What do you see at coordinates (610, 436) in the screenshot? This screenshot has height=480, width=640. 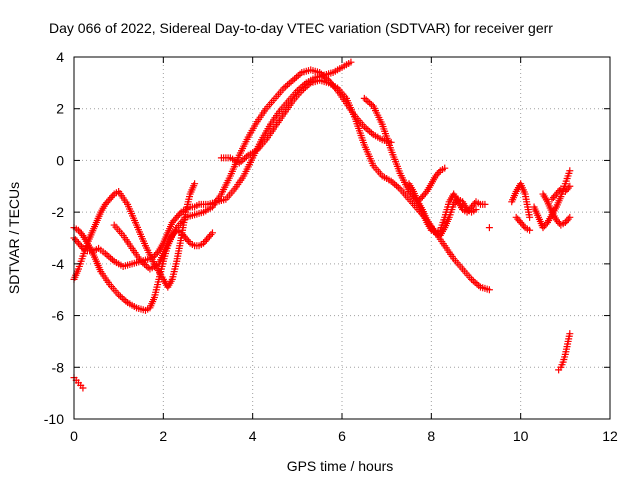 I see `x-tick-label: 12` at bounding box center [610, 436].